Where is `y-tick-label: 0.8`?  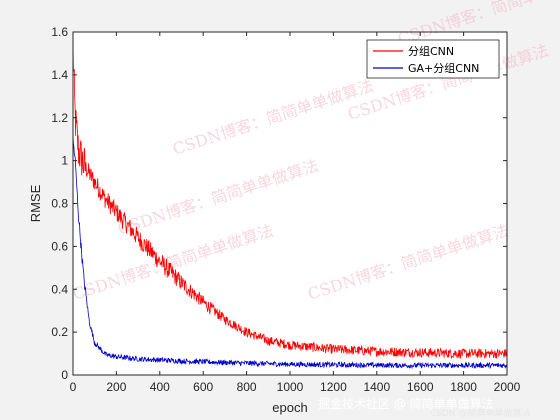
y-tick-label: 0.8 is located at coordinates (59, 204).